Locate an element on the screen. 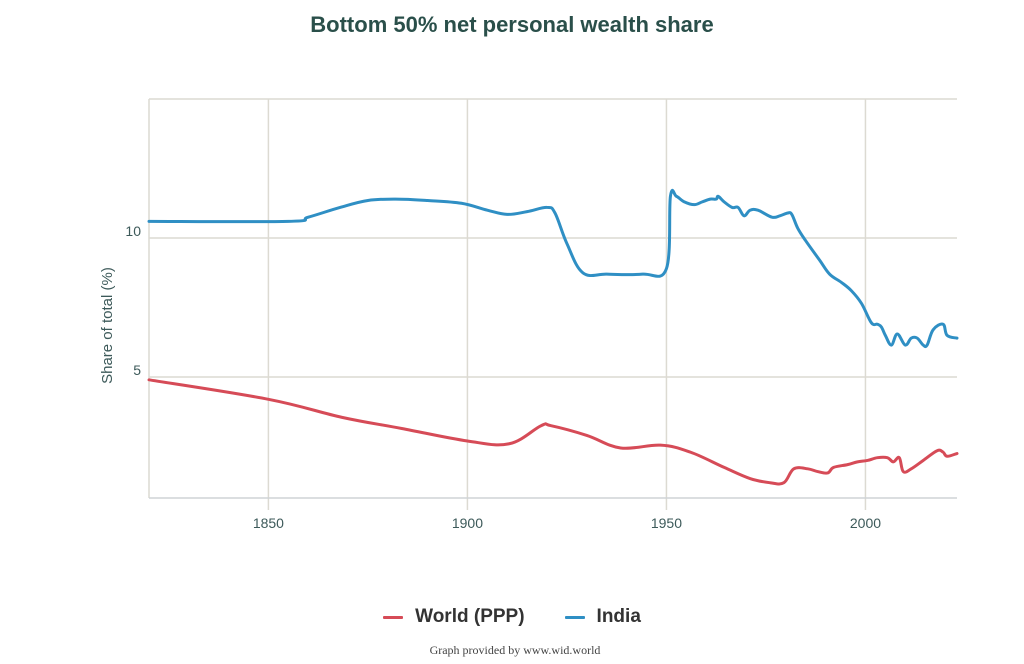 This screenshot has width=1024, height=664. legend-label-world: World (PPP) is located at coordinates (470, 616).